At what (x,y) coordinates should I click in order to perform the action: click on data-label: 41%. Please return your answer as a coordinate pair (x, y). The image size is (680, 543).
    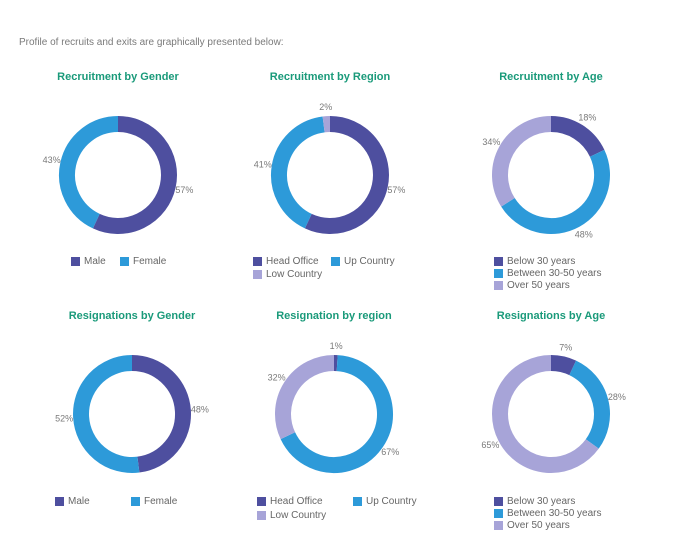
    Looking at the image, I should click on (263, 164).